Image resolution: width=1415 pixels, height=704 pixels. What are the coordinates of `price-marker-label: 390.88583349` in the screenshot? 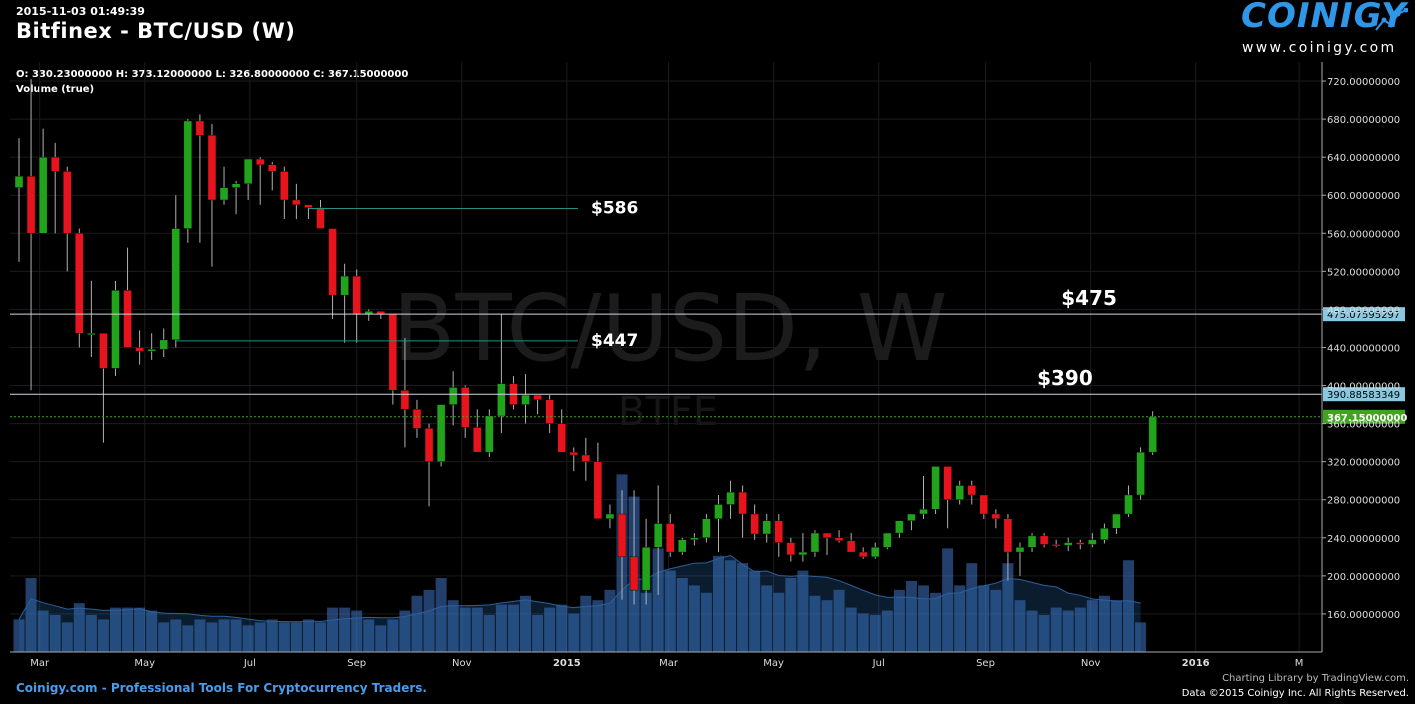 It's located at (1363, 395).